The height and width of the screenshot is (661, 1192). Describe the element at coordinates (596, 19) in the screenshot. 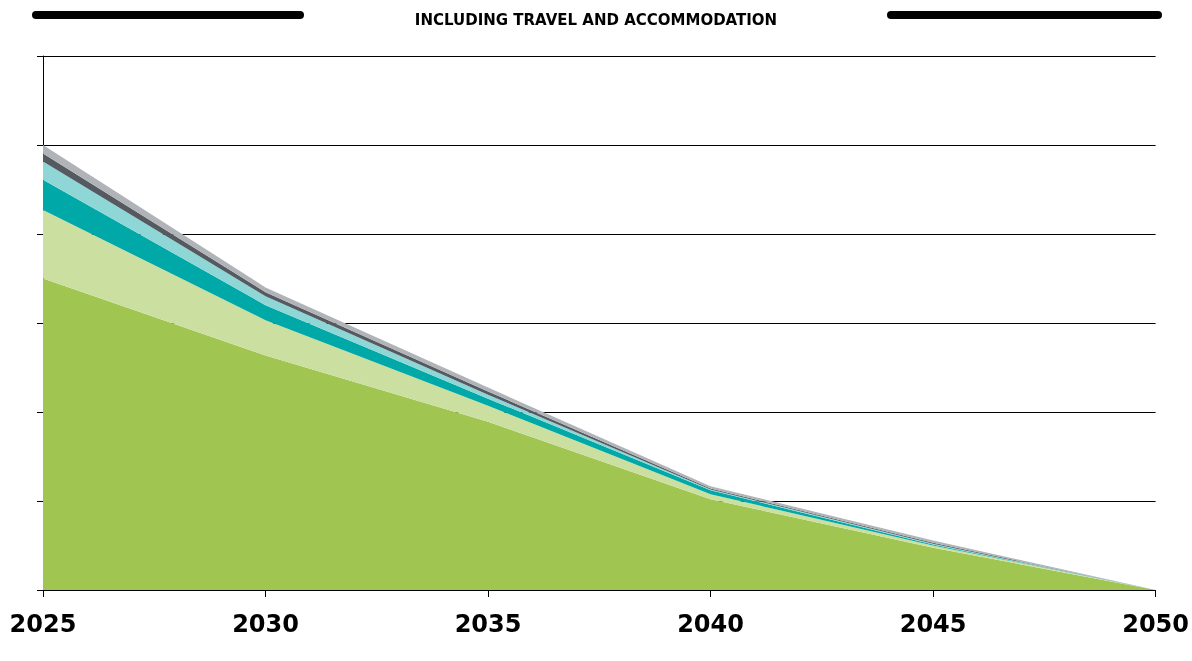

I see `chart-title: INCLUDING TRAVEL AND ACCOMMODATION` at that location.